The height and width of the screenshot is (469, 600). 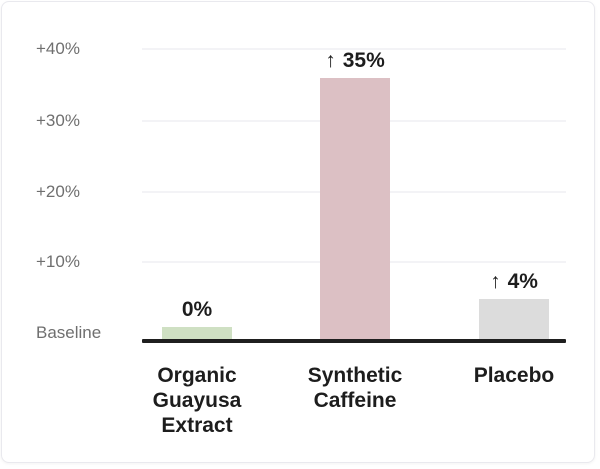 What do you see at coordinates (58, 261) in the screenshot?
I see `y-tick-label: +10%` at bounding box center [58, 261].